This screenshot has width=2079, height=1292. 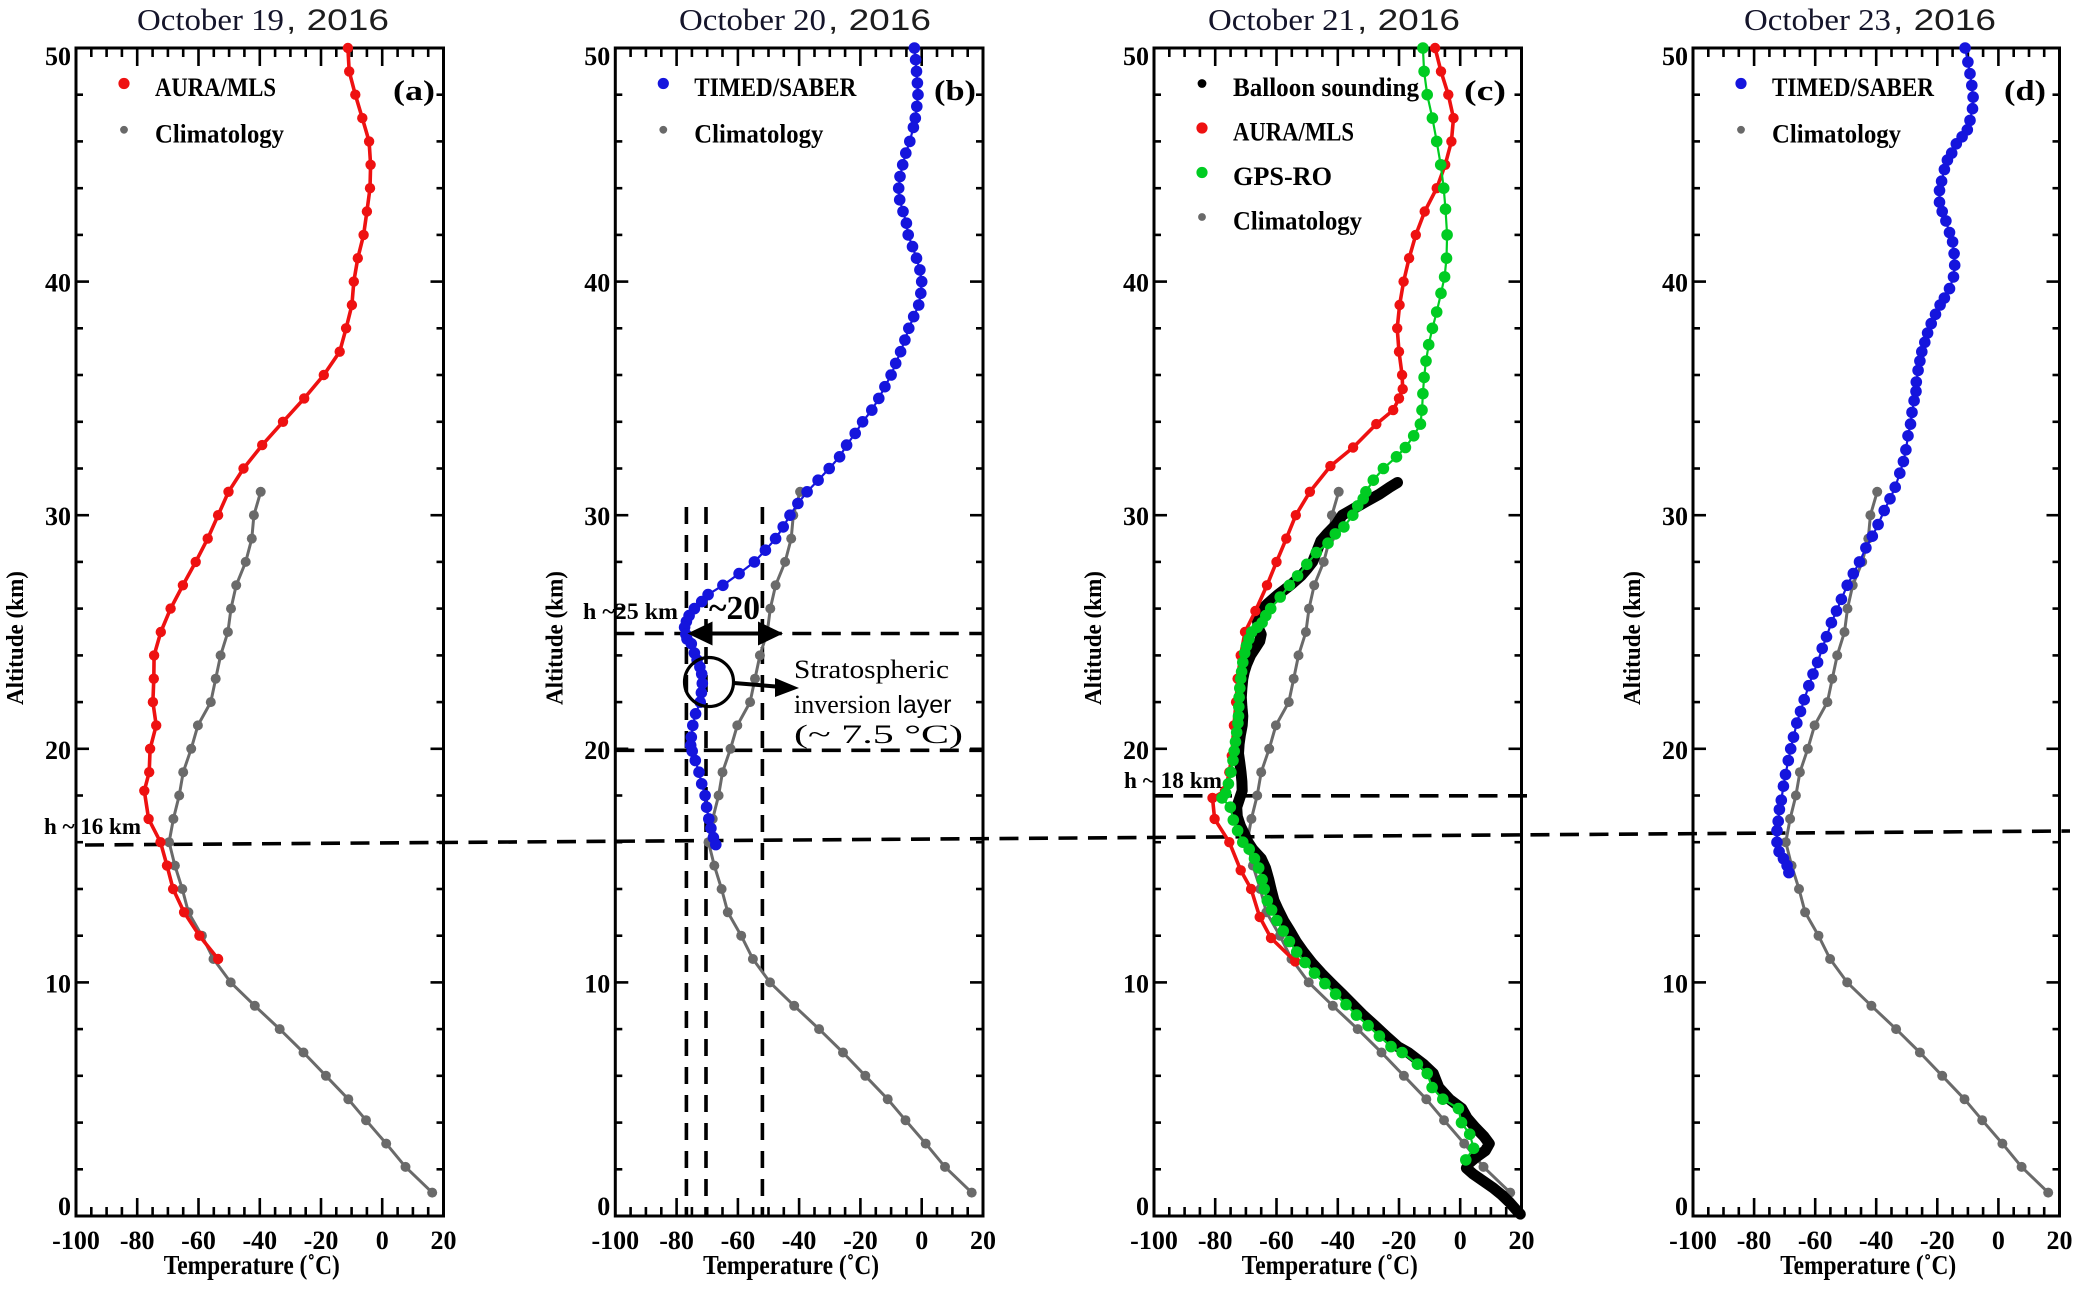 What do you see at coordinates (414, 91) in the screenshot?
I see `svg-text: (a)` at bounding box center [414, 91].